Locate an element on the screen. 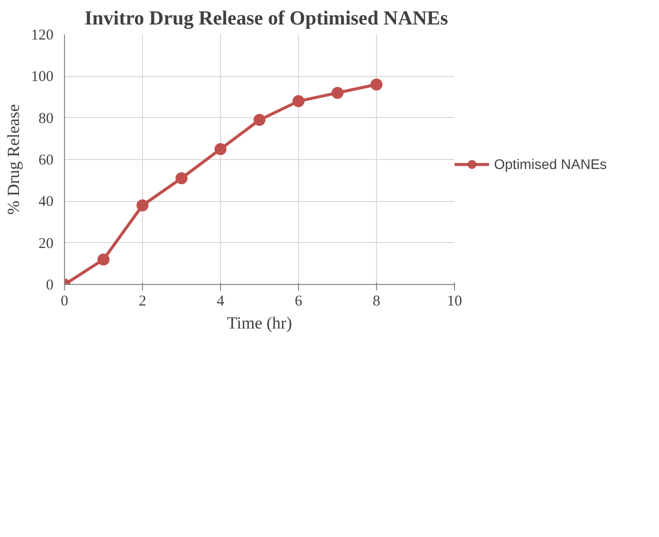  x-tick-label: 6 is located at coordinates (298, 302).